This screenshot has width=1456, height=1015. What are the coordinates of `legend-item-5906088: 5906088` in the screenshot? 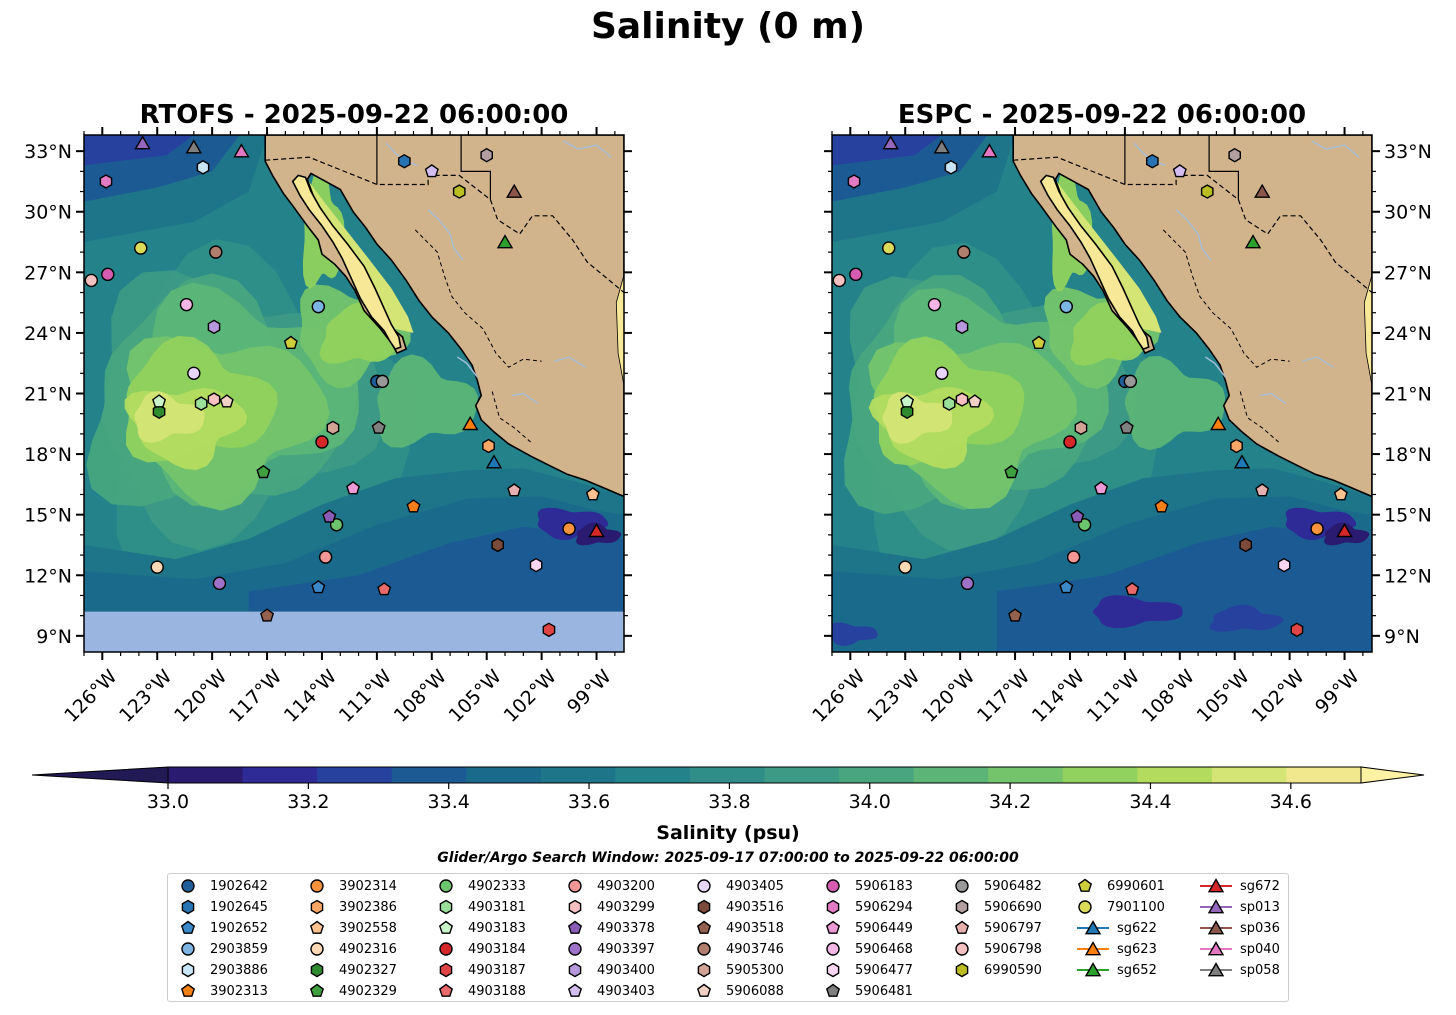 It's located at (740, 991).